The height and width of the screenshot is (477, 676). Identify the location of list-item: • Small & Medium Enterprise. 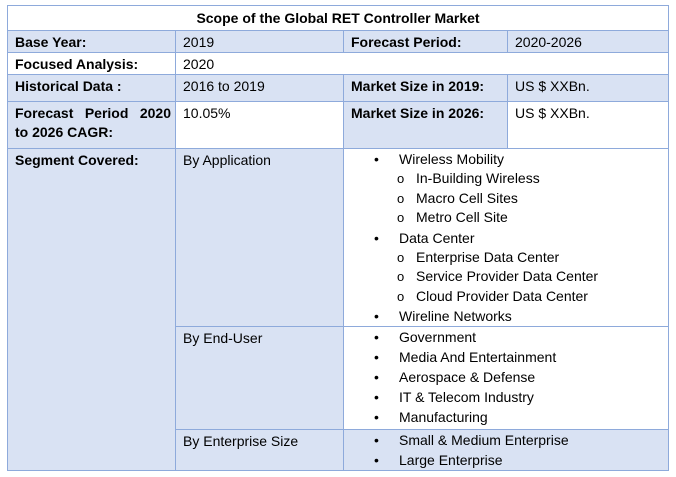
(506, 440).